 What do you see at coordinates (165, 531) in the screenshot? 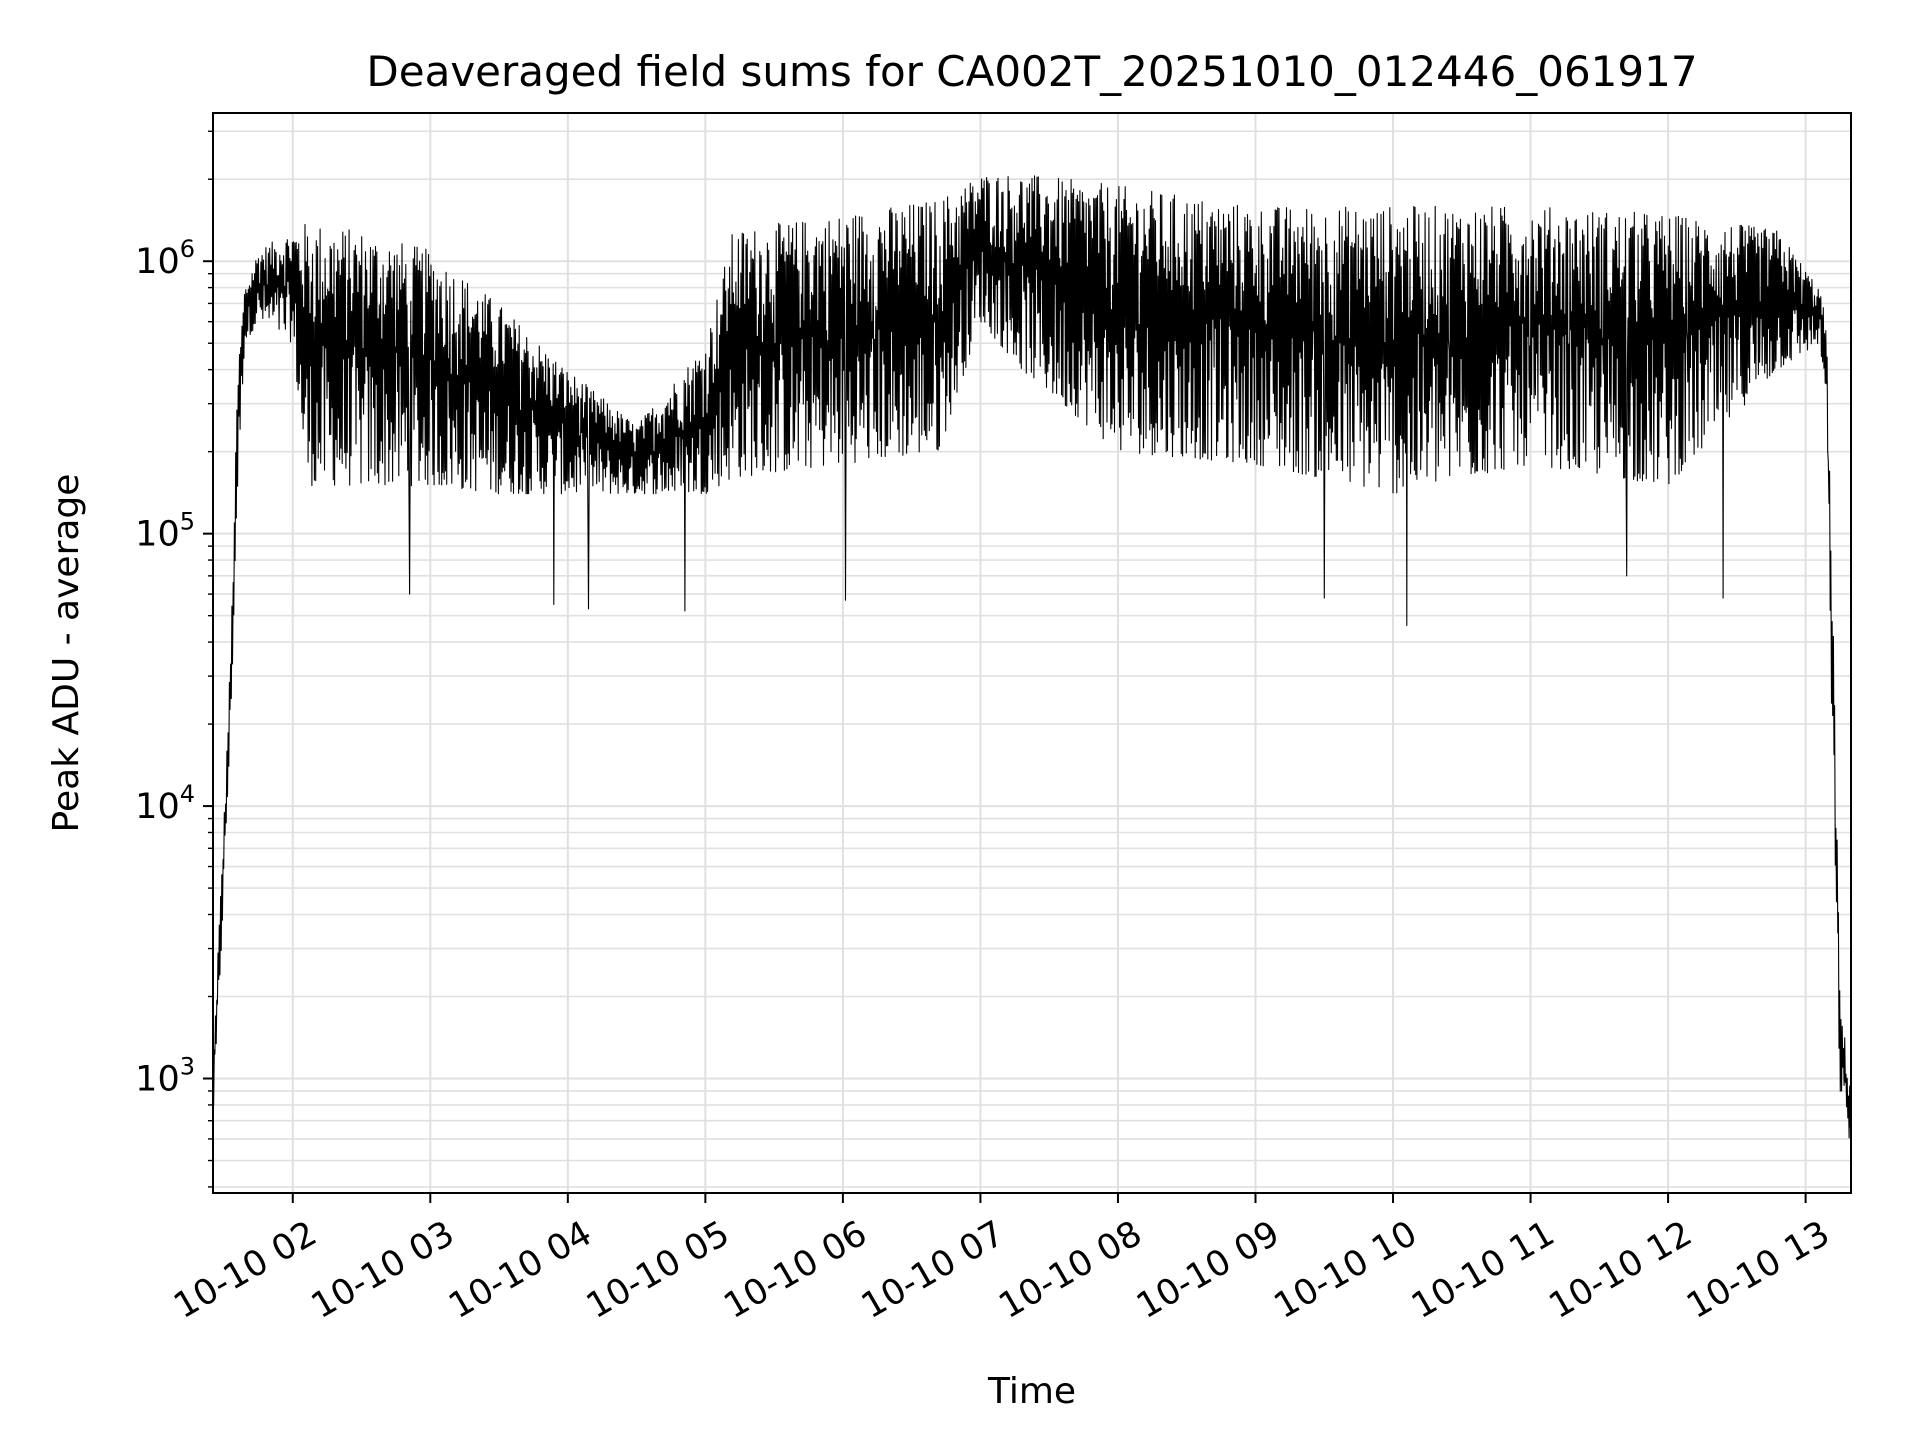
I see `y-tick-label: 10⁵` at bounding box center [165, 531].